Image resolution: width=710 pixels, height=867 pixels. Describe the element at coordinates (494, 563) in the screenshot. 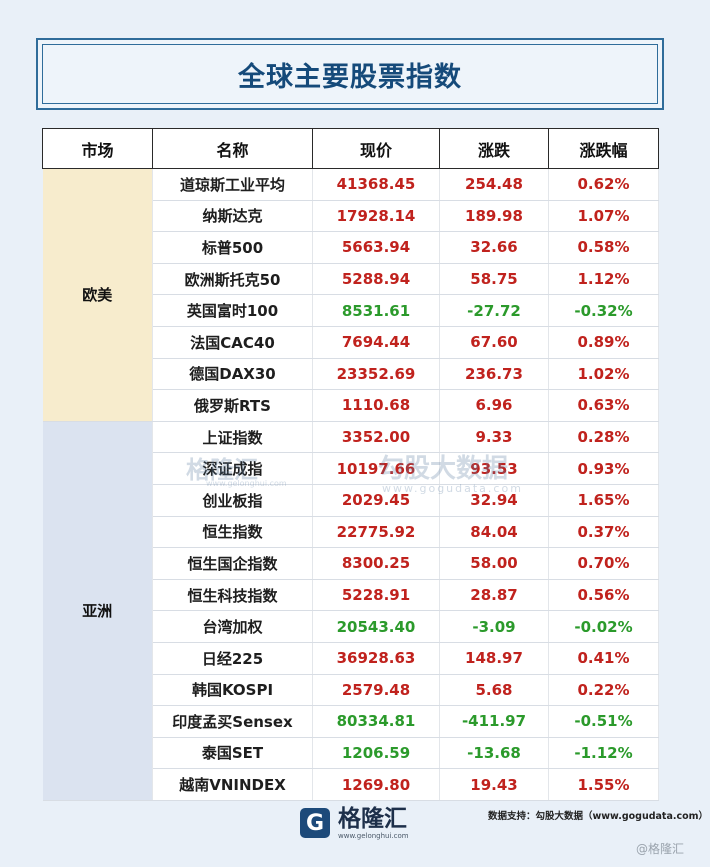

I see `index-change: 58.00` at that location.